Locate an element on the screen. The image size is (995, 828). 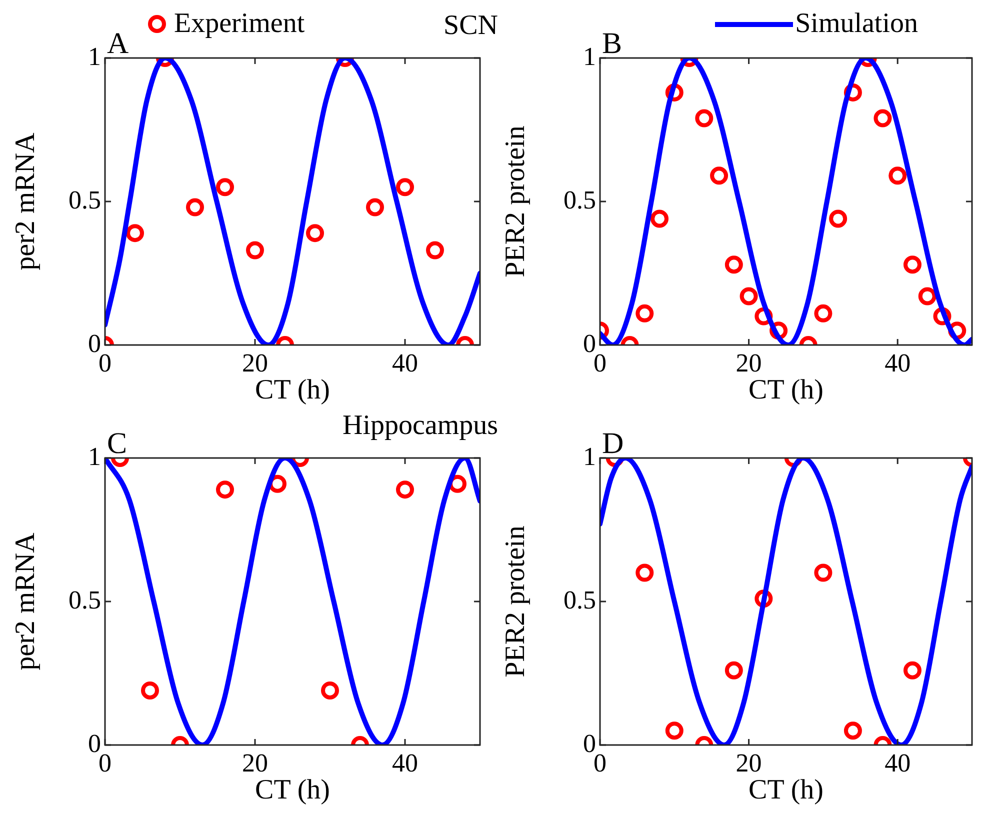
chart-title: Hippocampus is located at coordinates (420, 426).